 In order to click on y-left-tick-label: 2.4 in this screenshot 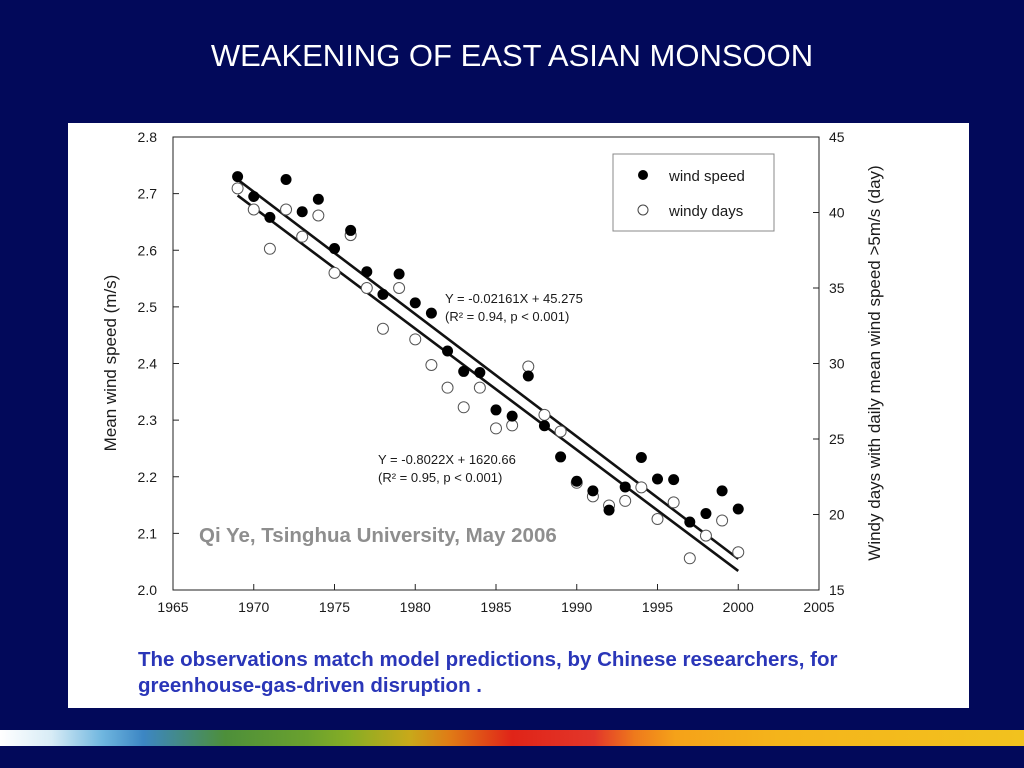, I will do `click(148, 364)`.